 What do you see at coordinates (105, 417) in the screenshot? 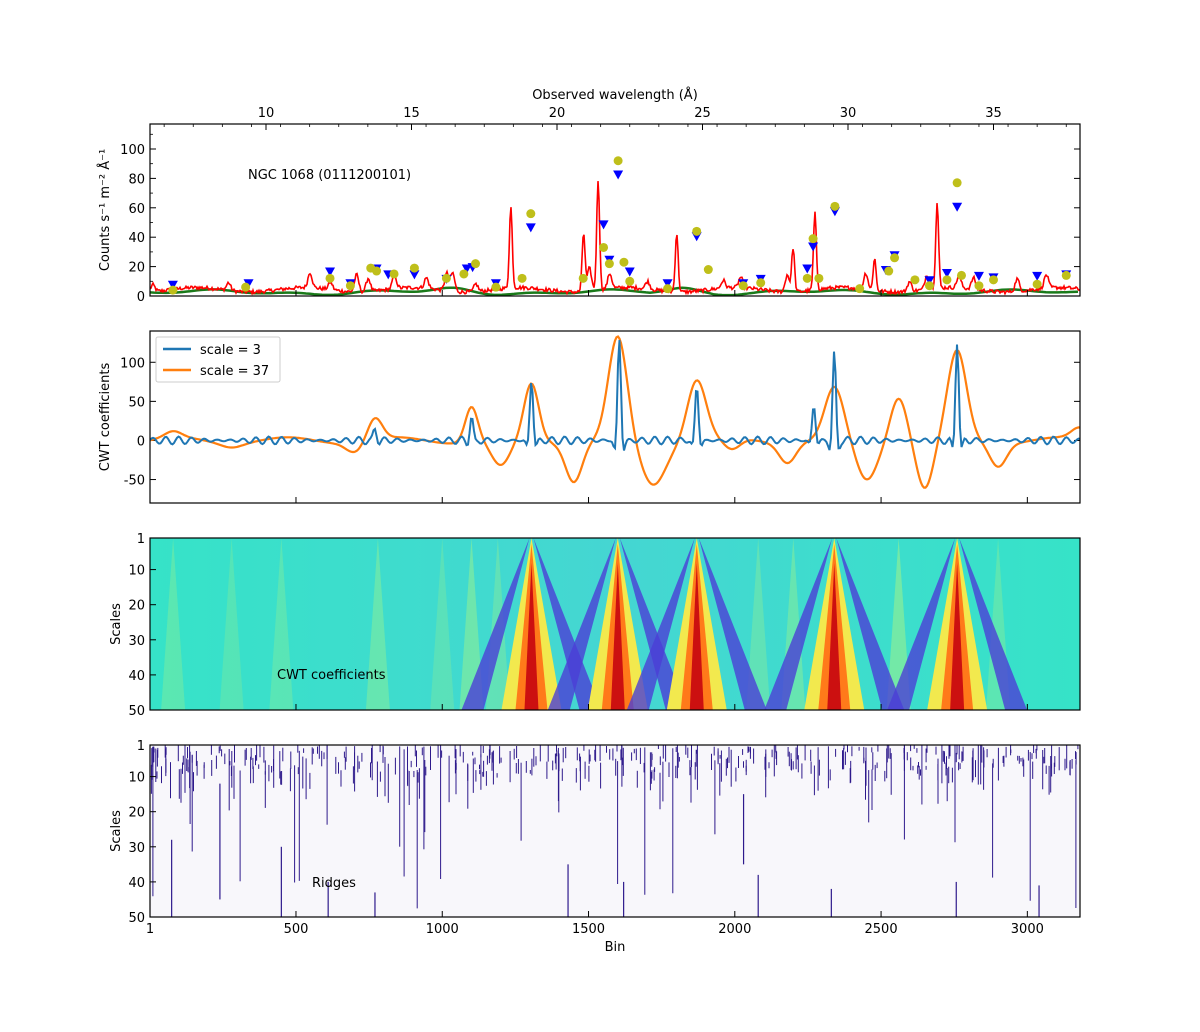
I see `cwt-yaxis-label: CWT coefficients` at bounding box center [105, 417].